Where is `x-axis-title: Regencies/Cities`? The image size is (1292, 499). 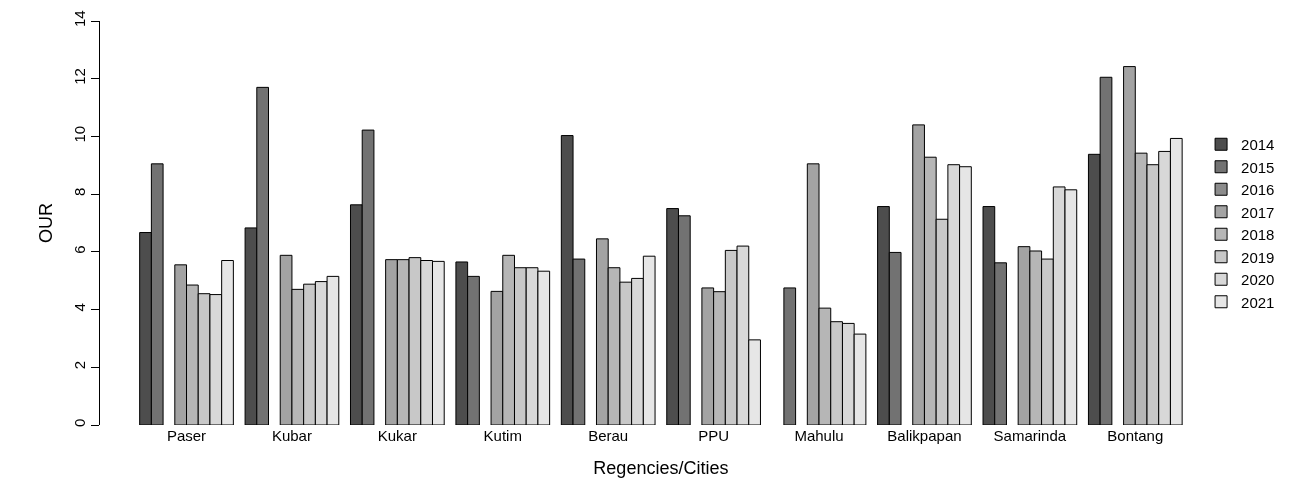
x-axis-title: Regencies/Cities is located at coordinates (661, 468).